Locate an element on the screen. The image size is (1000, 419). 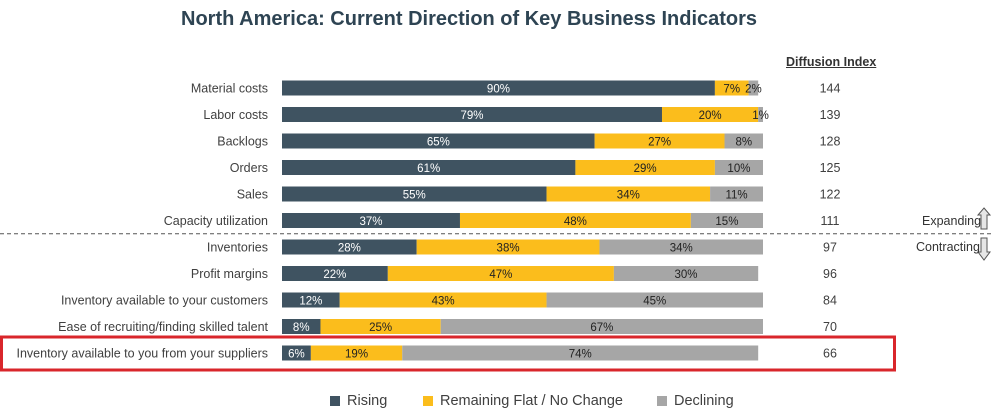
data-label-rising-inventory-available-to-you-from-your-suppliers: 6% is located at coordinates (296, 355).